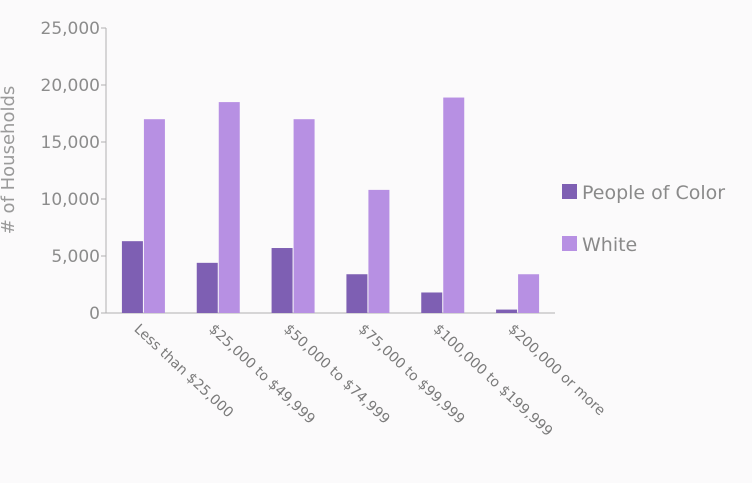  What do you see at coordinates (94, 314) in the screenshot?
I see `y-tick-label: 0` at bounding box center [94, 314].